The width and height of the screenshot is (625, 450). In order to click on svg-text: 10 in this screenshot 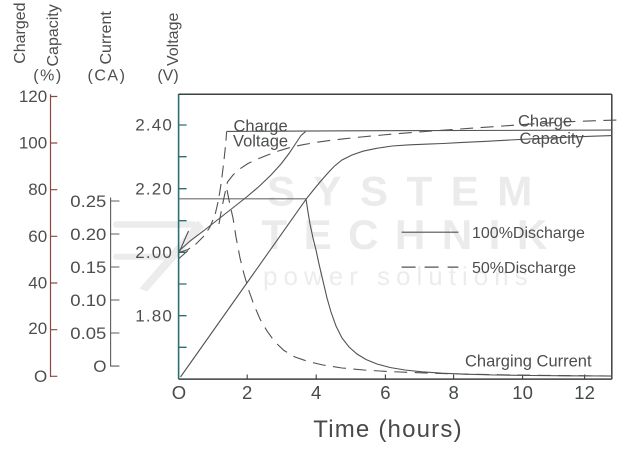, I will do `click(522, 392)`.